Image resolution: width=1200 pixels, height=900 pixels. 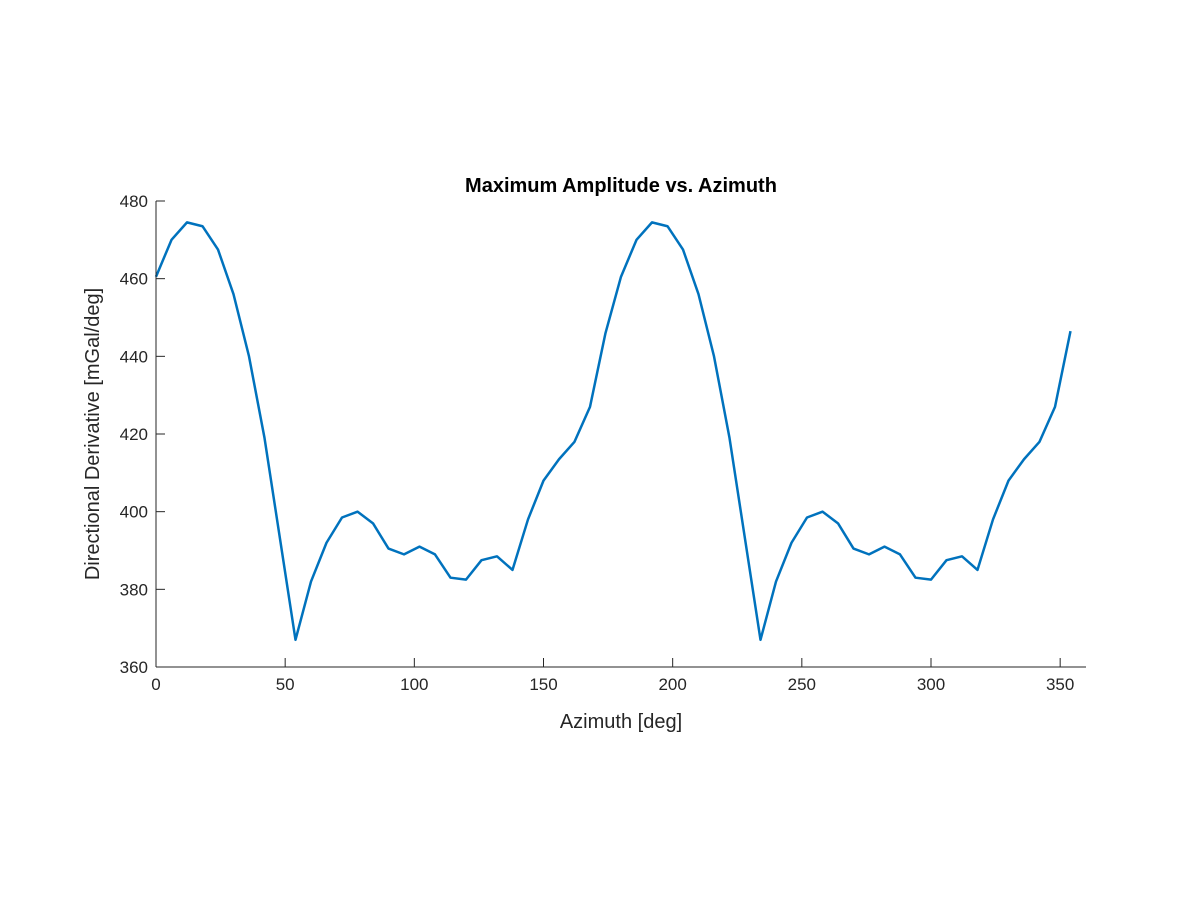 I want to click on y-tick-label: 400, so click(x=134, y=512).